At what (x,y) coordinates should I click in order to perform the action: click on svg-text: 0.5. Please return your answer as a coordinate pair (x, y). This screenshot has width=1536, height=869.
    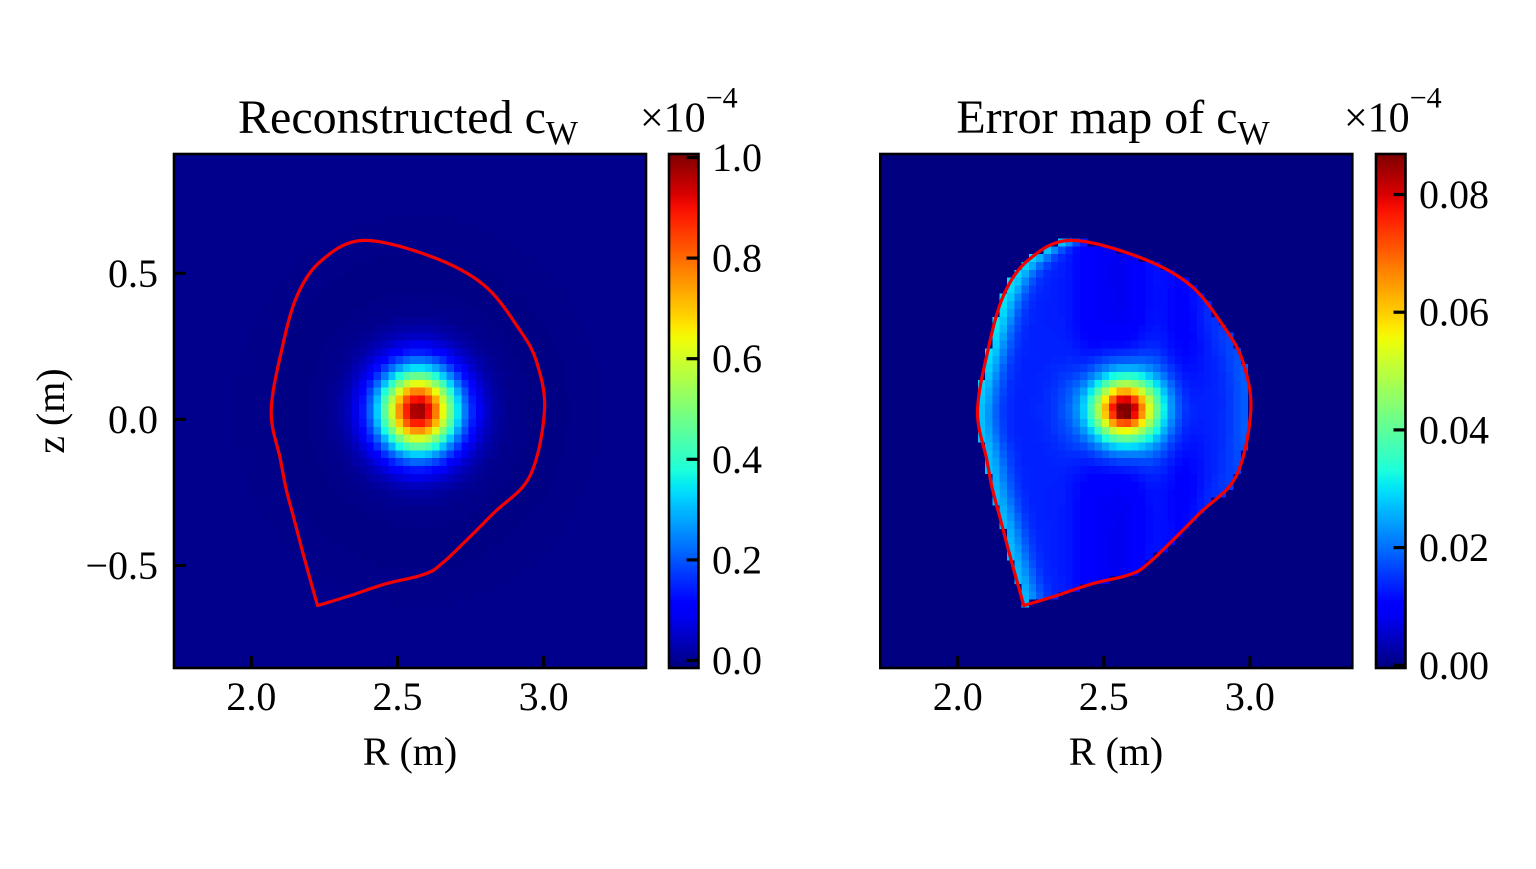
    Looking at the image, I should click on (133, 273).